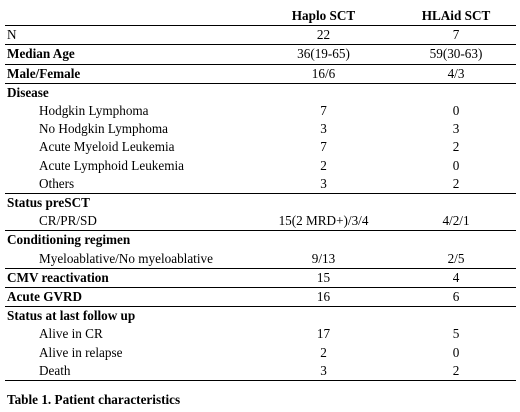 The height and width of the screenshot is (412, 520). Describe the element at coordinates (456, 73) in the screenshot. I see `hlaid-value: 4/3` at that location.